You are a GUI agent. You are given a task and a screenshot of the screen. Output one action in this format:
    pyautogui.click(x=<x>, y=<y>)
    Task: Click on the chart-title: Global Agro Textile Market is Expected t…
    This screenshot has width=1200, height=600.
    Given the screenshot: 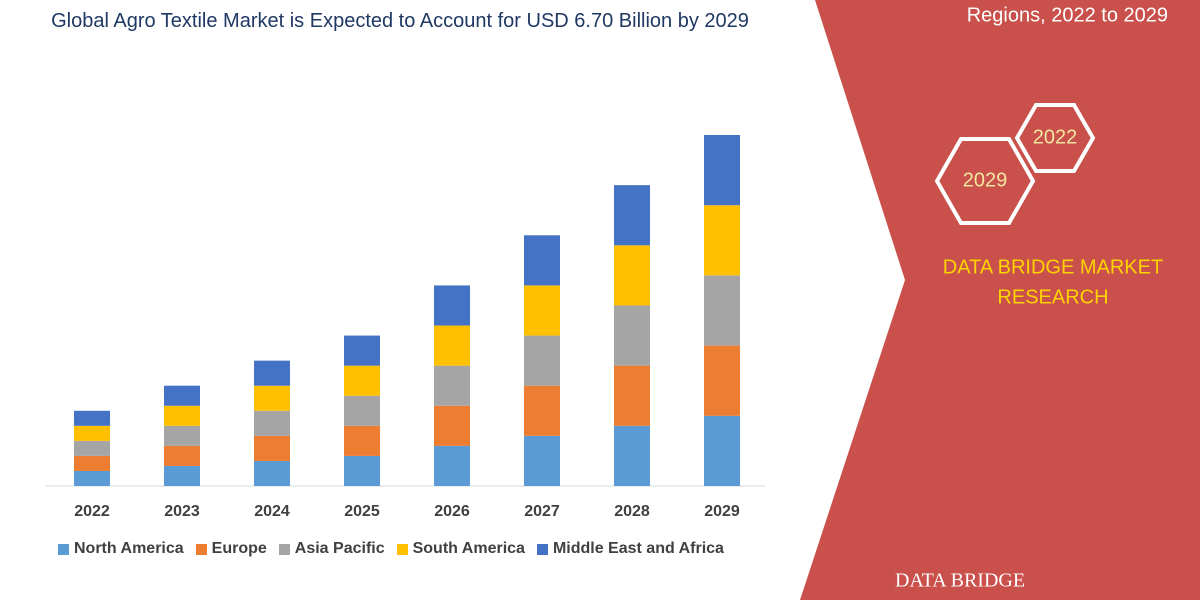 What is the action you would take?
    pyautogui.click(x=400, y=21)
    